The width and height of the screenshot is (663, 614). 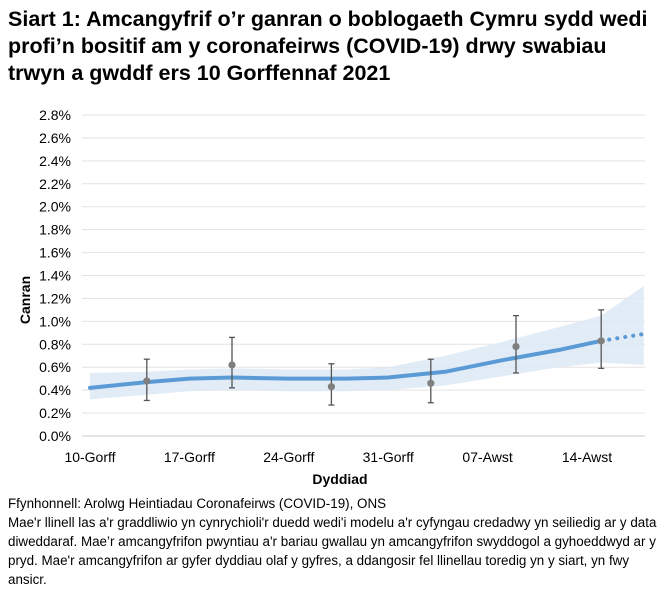 I want to click on y-tick-label: 1.8%, so click(x=55, y=230).